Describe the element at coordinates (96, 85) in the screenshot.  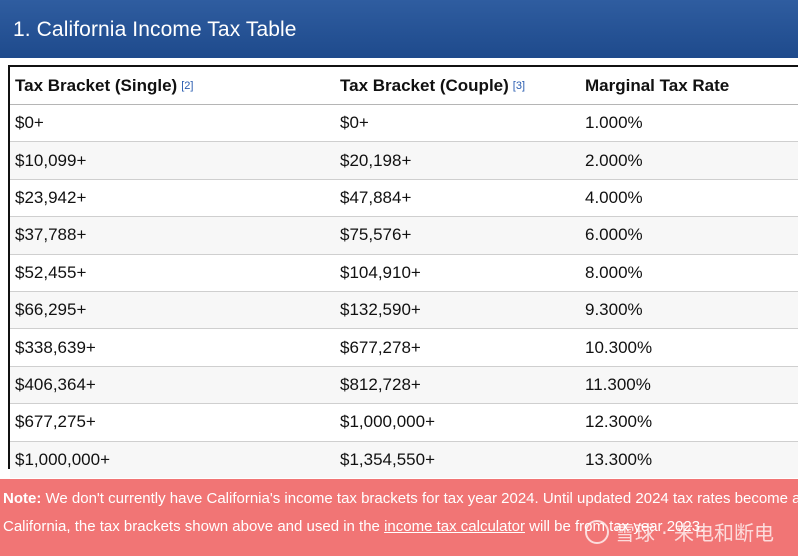
I see `column-header-label: Tax Bracket (Single)` at that location.